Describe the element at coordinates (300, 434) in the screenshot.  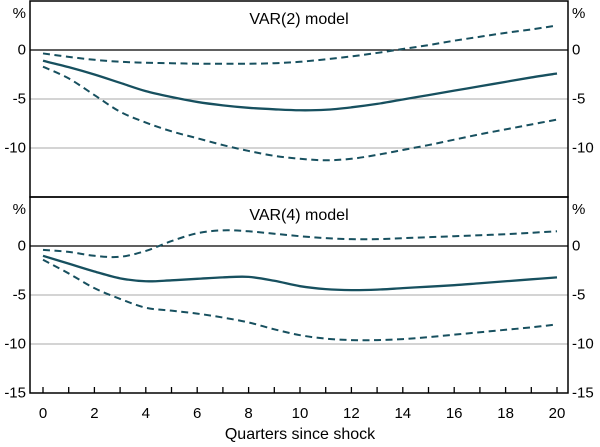
I see `x-axis-title: Quarters since shock` at that location.